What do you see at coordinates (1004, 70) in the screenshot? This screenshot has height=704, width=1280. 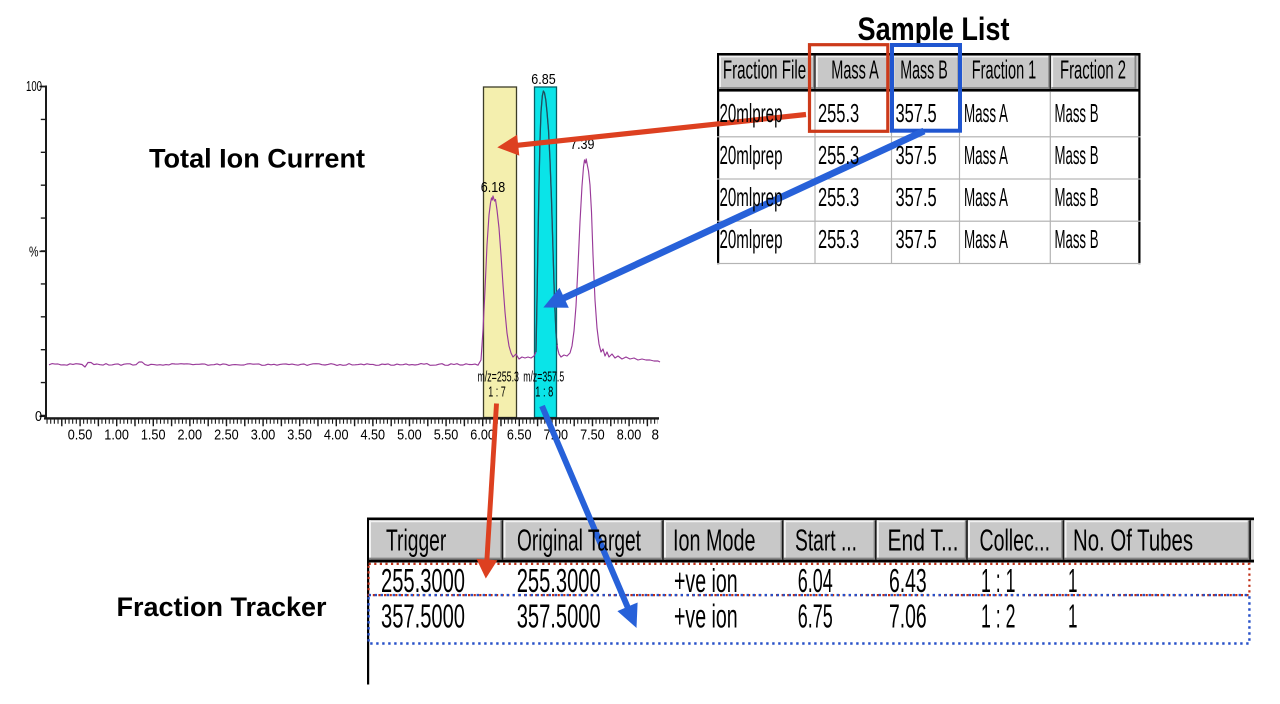 I see `svg-text: Fraction 1` at bounding box center [1004, 70].